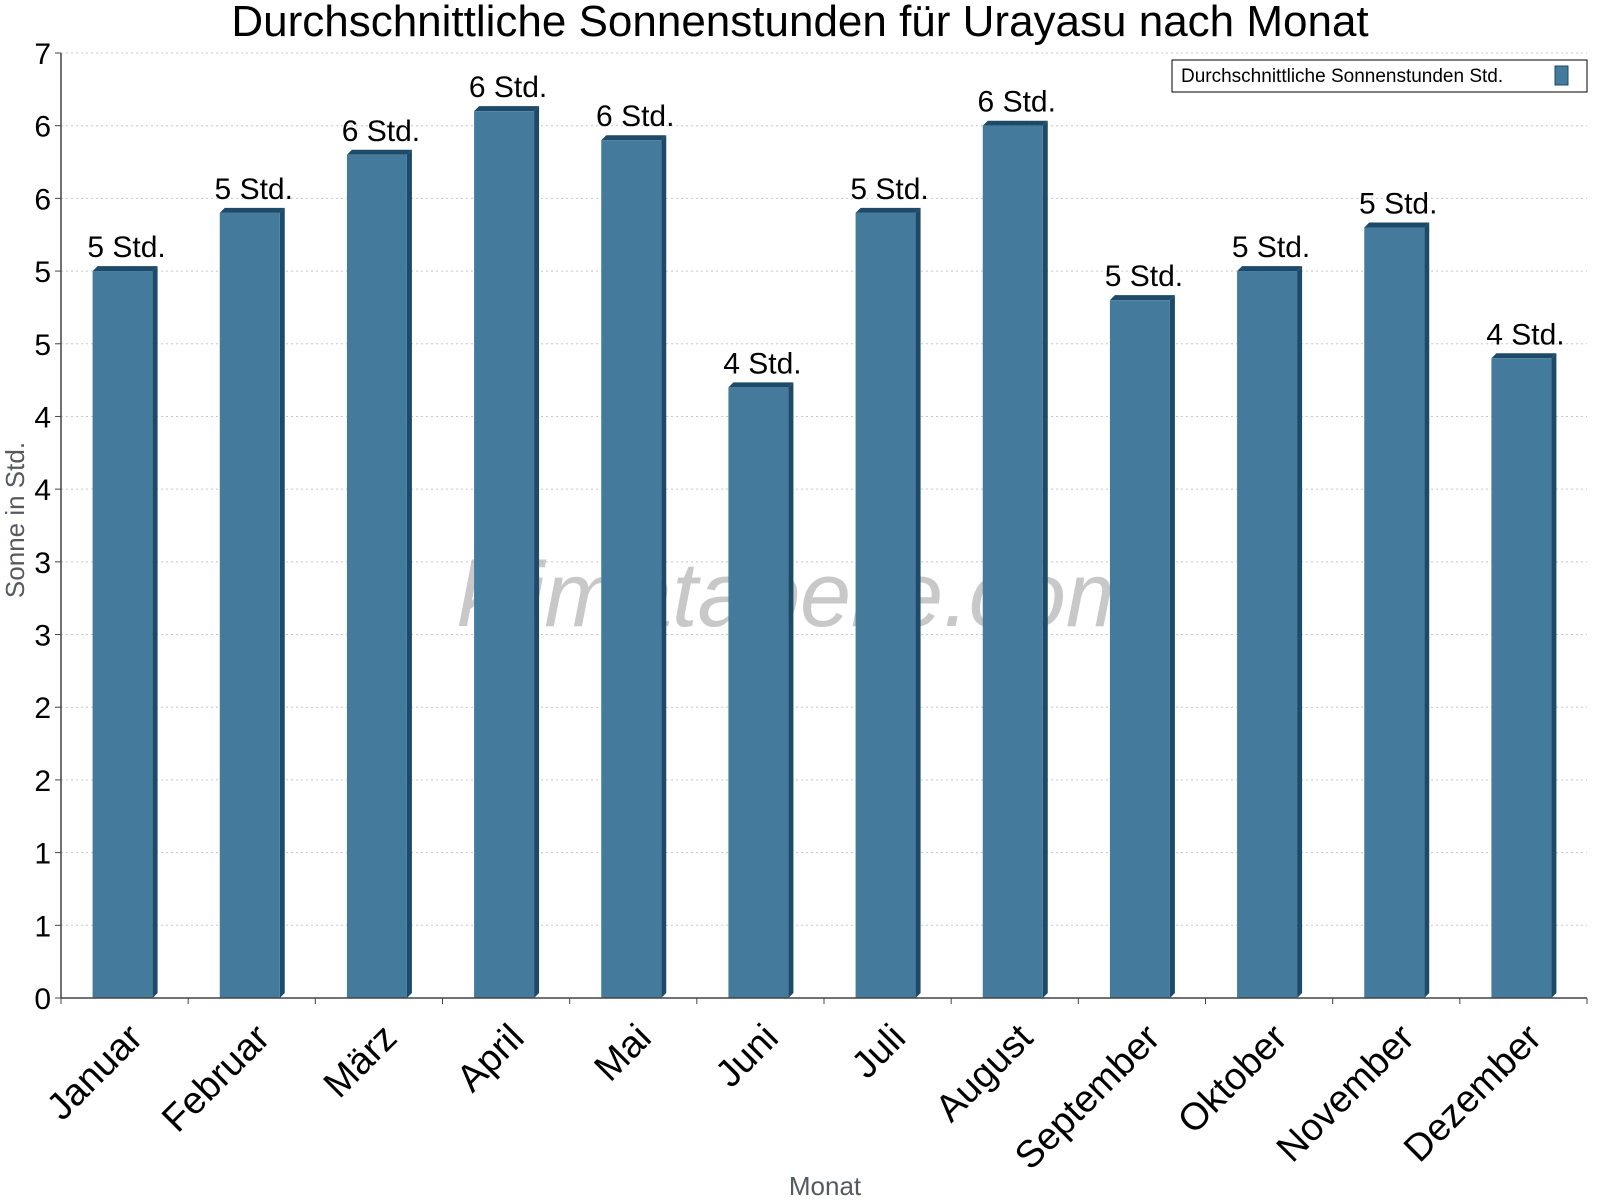  Describe the element at coordinates (623, 1053) in the screenshot. I see `x-tick-label: Mai` at that location.